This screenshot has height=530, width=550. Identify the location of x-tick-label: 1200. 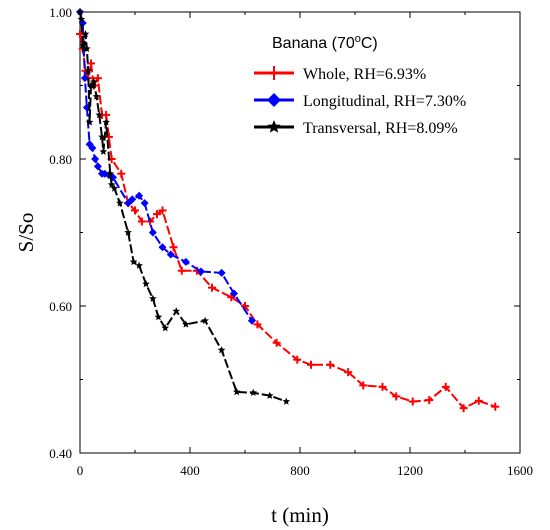
(410, 470).